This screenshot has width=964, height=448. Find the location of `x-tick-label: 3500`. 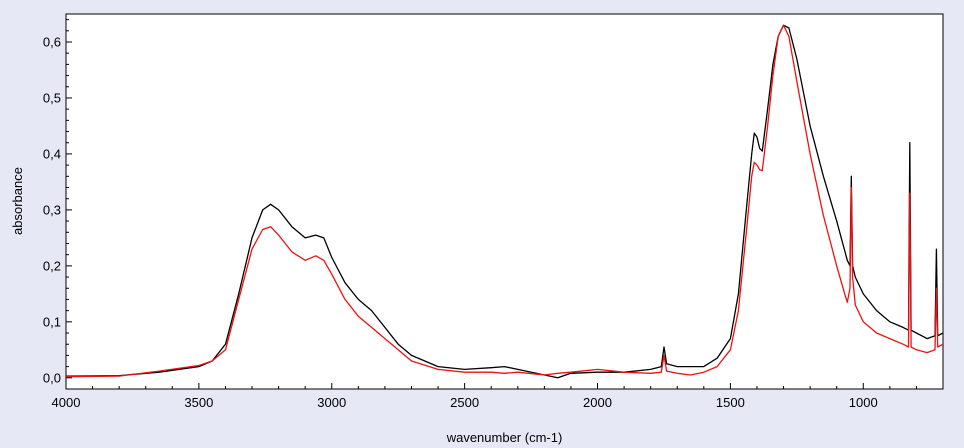

x-tick-label: 3500 is located at coordinates (198, 402).